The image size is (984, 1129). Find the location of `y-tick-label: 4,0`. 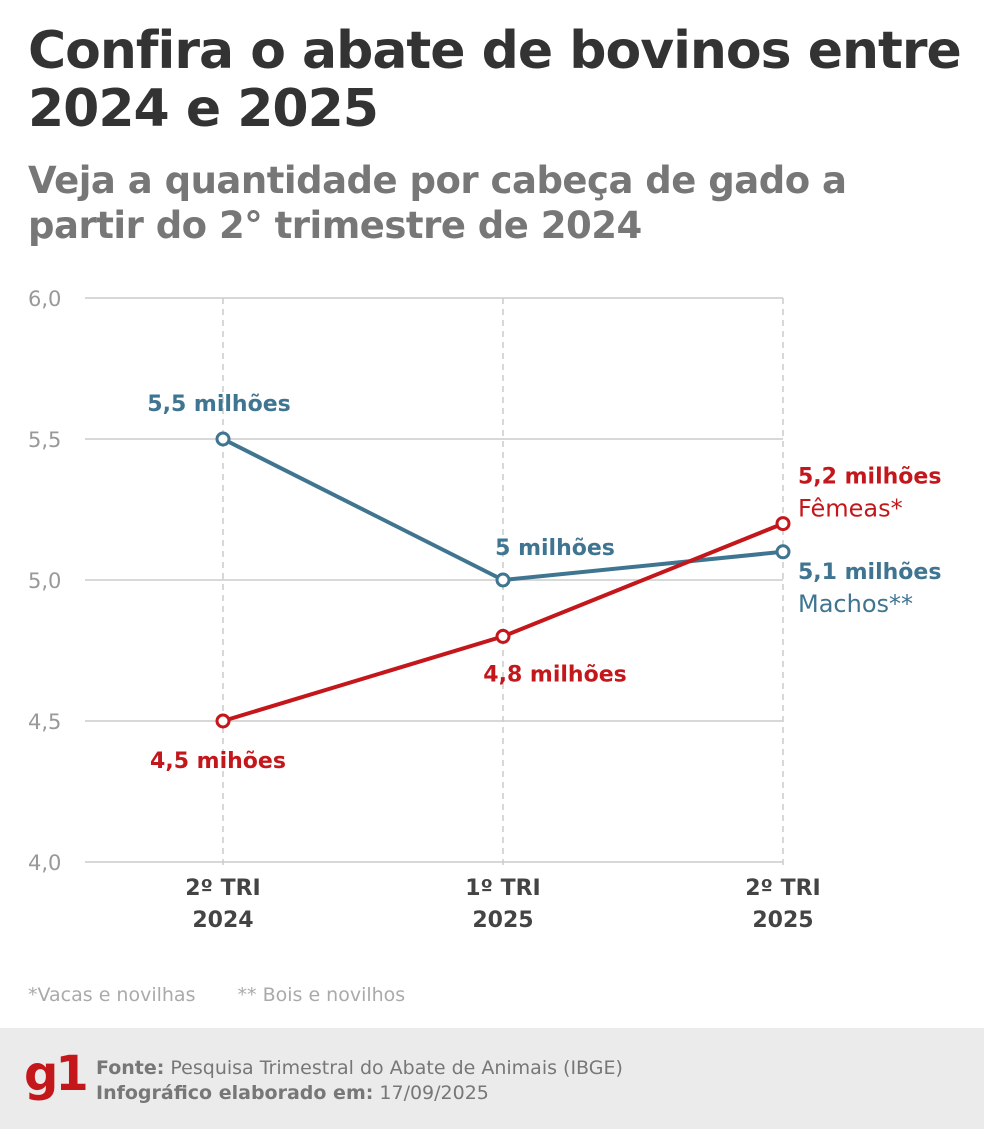

y-tick-label: 4,0 is located at coordinates (44, 863).